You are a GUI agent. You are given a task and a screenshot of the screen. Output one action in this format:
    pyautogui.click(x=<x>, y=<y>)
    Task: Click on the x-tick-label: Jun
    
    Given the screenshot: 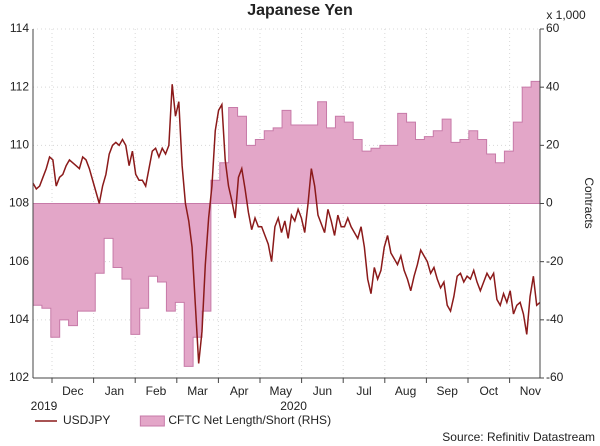 What is the action you would take?
    pyautogui.click(x=322, y=391)
    